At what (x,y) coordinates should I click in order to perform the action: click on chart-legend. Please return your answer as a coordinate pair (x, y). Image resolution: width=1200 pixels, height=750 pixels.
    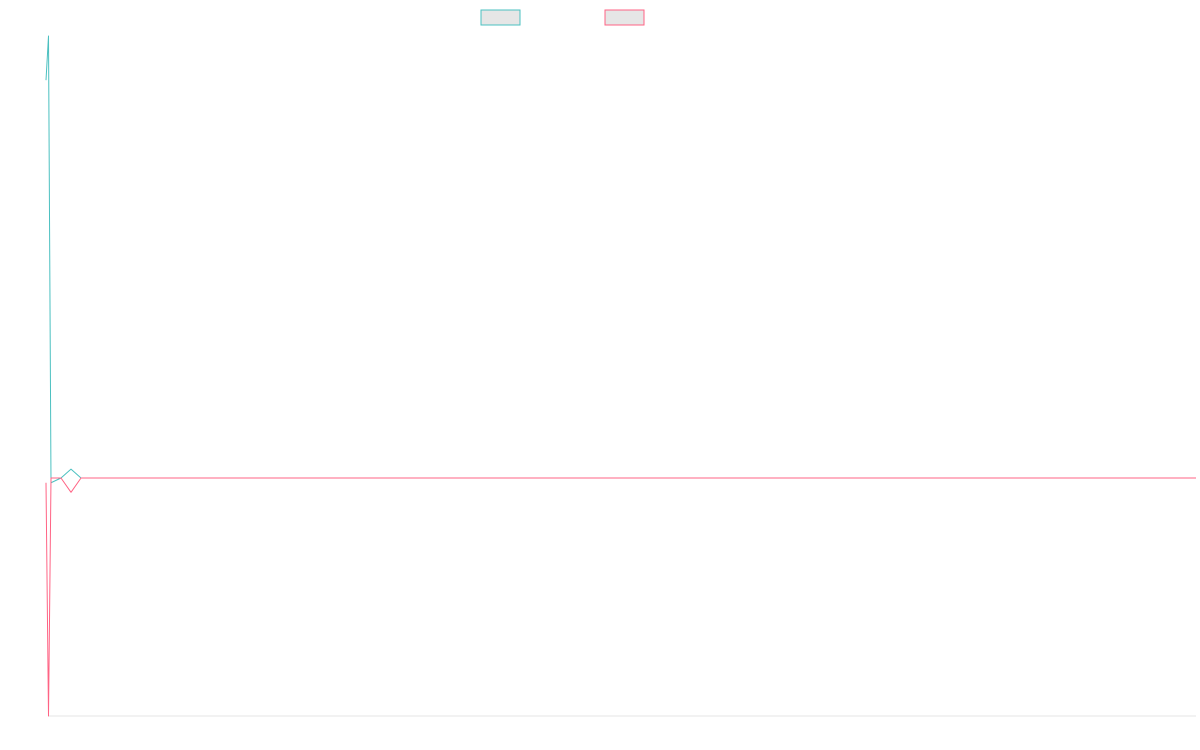
    Looking at the image, I should click on (562, 17).